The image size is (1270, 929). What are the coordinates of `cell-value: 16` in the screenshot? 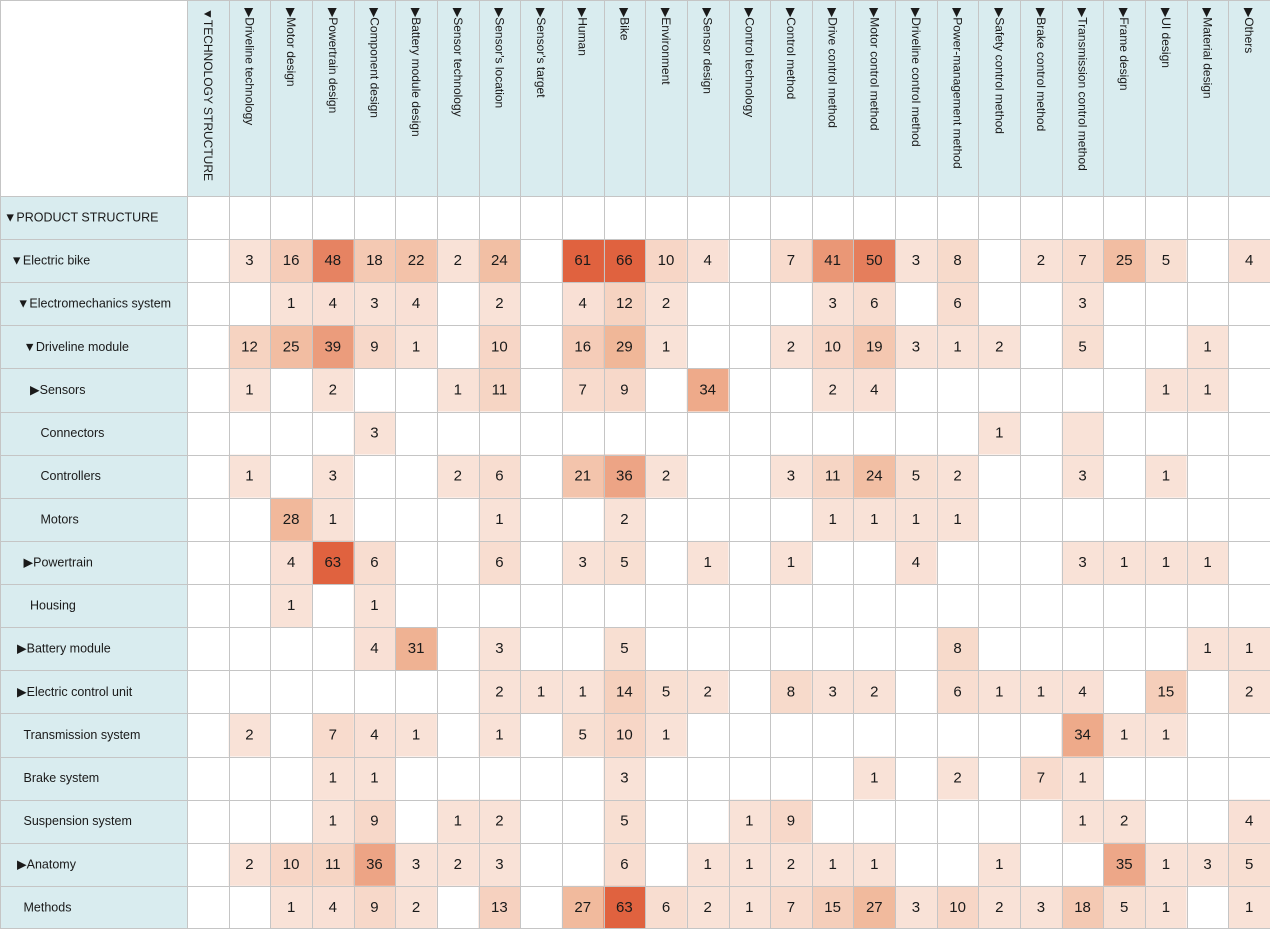 It's located at (582, 346).